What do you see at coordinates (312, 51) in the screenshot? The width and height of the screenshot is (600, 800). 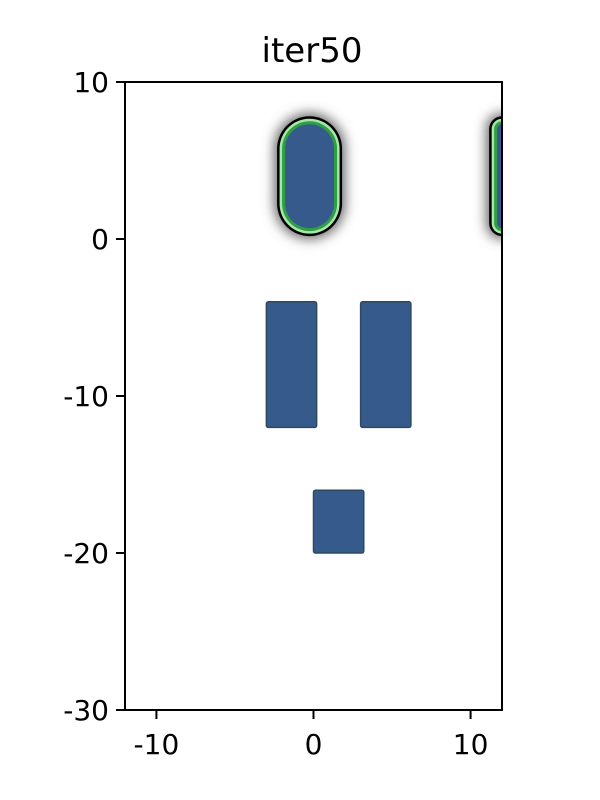 I see `chart-title: iter50` at bounding box center [312, 51].